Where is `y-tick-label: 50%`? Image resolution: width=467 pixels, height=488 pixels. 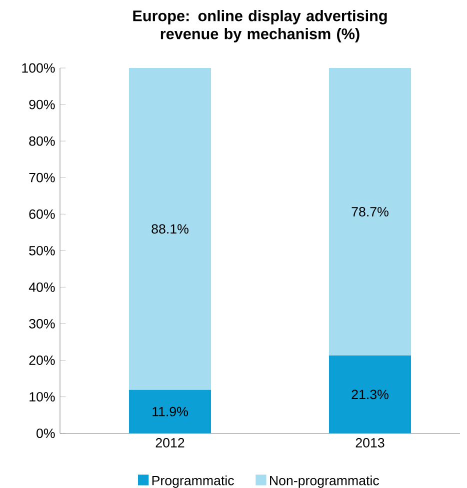
y-tick-label: 50% is located at coordinates (42, 251).